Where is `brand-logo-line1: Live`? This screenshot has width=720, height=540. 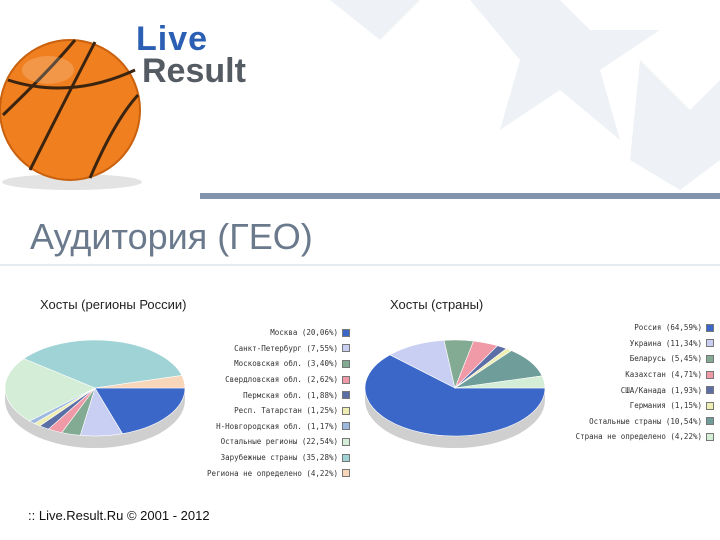 brand-logo-line1: Live is located at coordinates (172, 39).